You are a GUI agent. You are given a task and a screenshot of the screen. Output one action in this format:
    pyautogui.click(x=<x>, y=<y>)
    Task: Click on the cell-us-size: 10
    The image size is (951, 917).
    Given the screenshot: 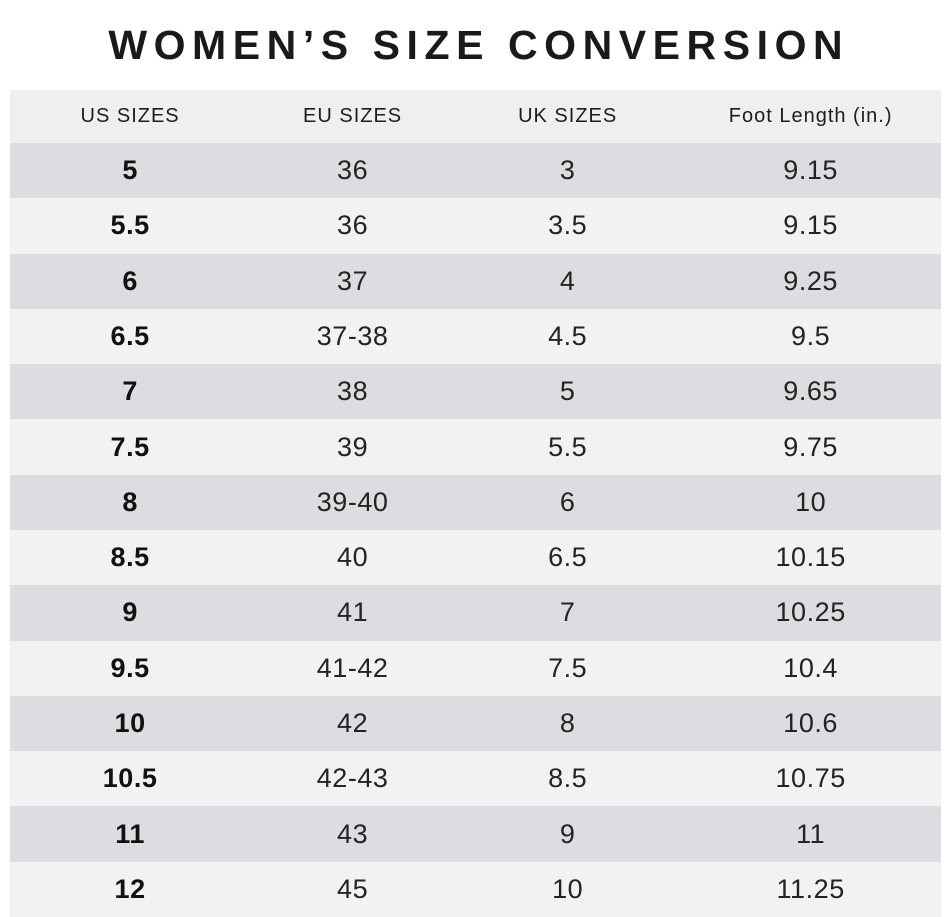 What is the action you would take?
    pyautogui.click(x=130, y=722)
    